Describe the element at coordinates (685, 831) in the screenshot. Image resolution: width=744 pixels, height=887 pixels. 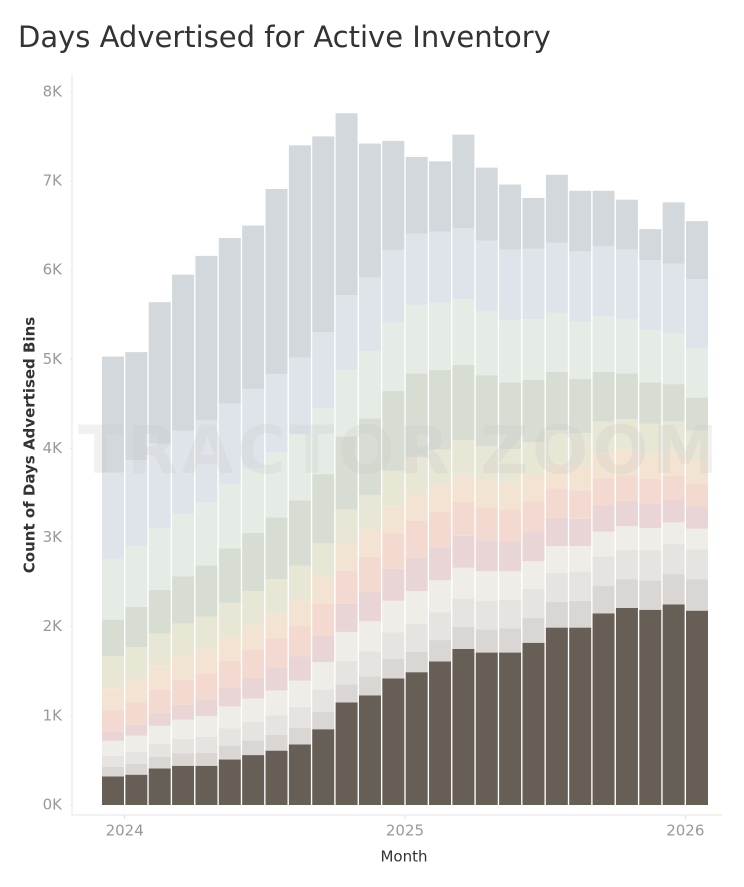
I see `x-tick-label: 2026` at that location.